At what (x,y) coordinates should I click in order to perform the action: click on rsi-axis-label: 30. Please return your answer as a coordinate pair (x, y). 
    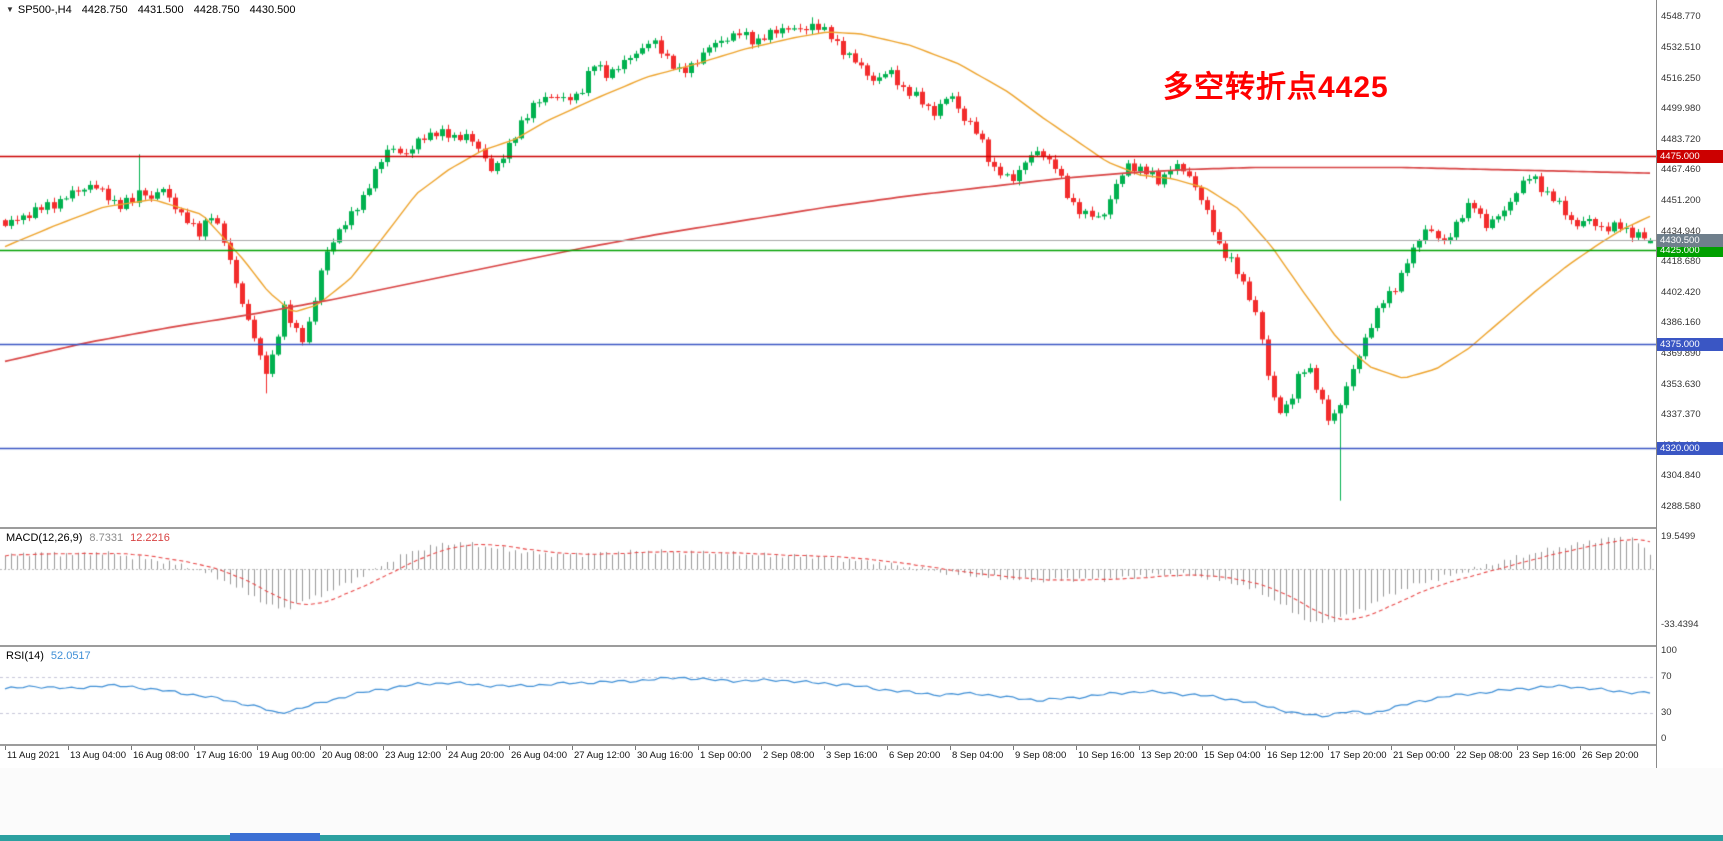
    Looking at the image, I should click on (1666, 712).